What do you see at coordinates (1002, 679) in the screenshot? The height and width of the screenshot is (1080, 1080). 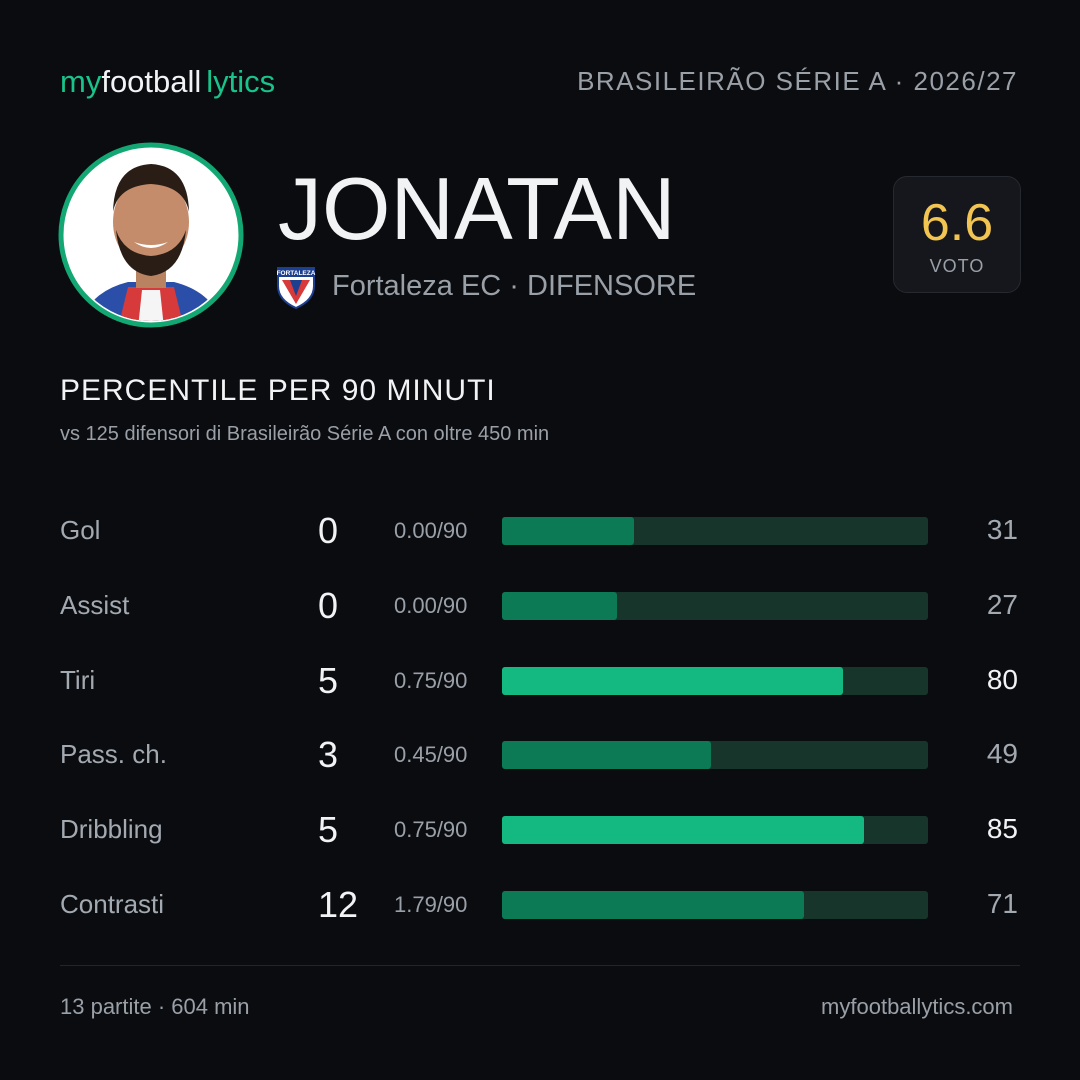 I see `stat-percentile: 80` at bounding box center [1002, 679].